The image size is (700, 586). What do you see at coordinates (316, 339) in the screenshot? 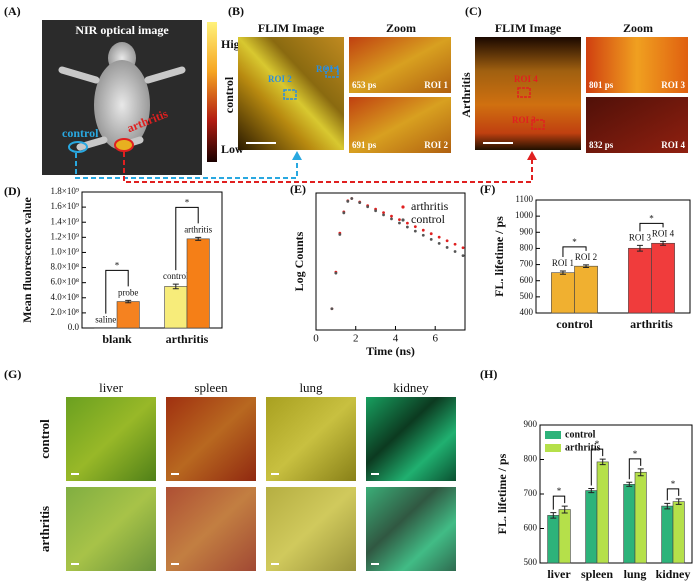
I see `x-tick-label: 0` at bounding box center [316, 339].